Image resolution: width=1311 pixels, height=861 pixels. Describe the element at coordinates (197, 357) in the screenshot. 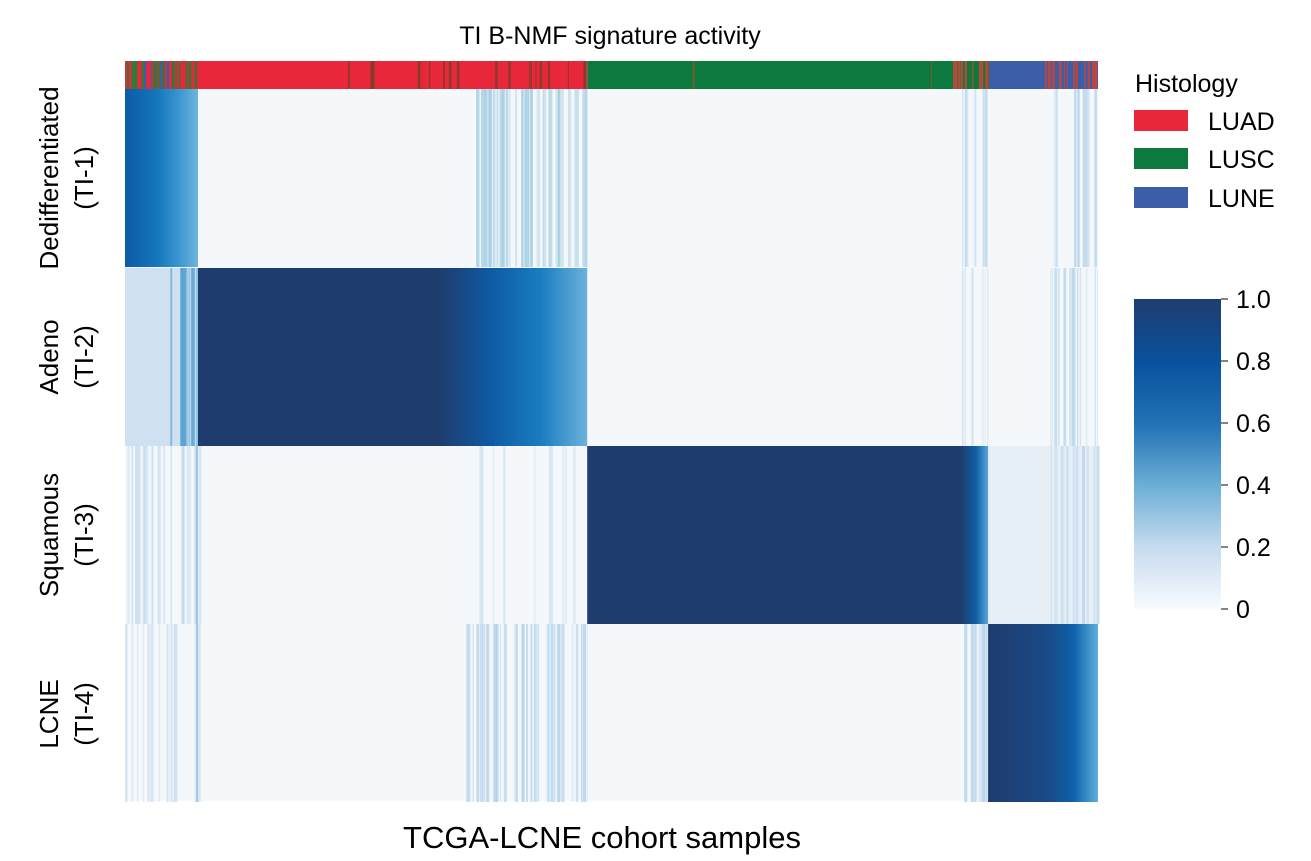

I see `heatmap-cell-boundary` at that location.